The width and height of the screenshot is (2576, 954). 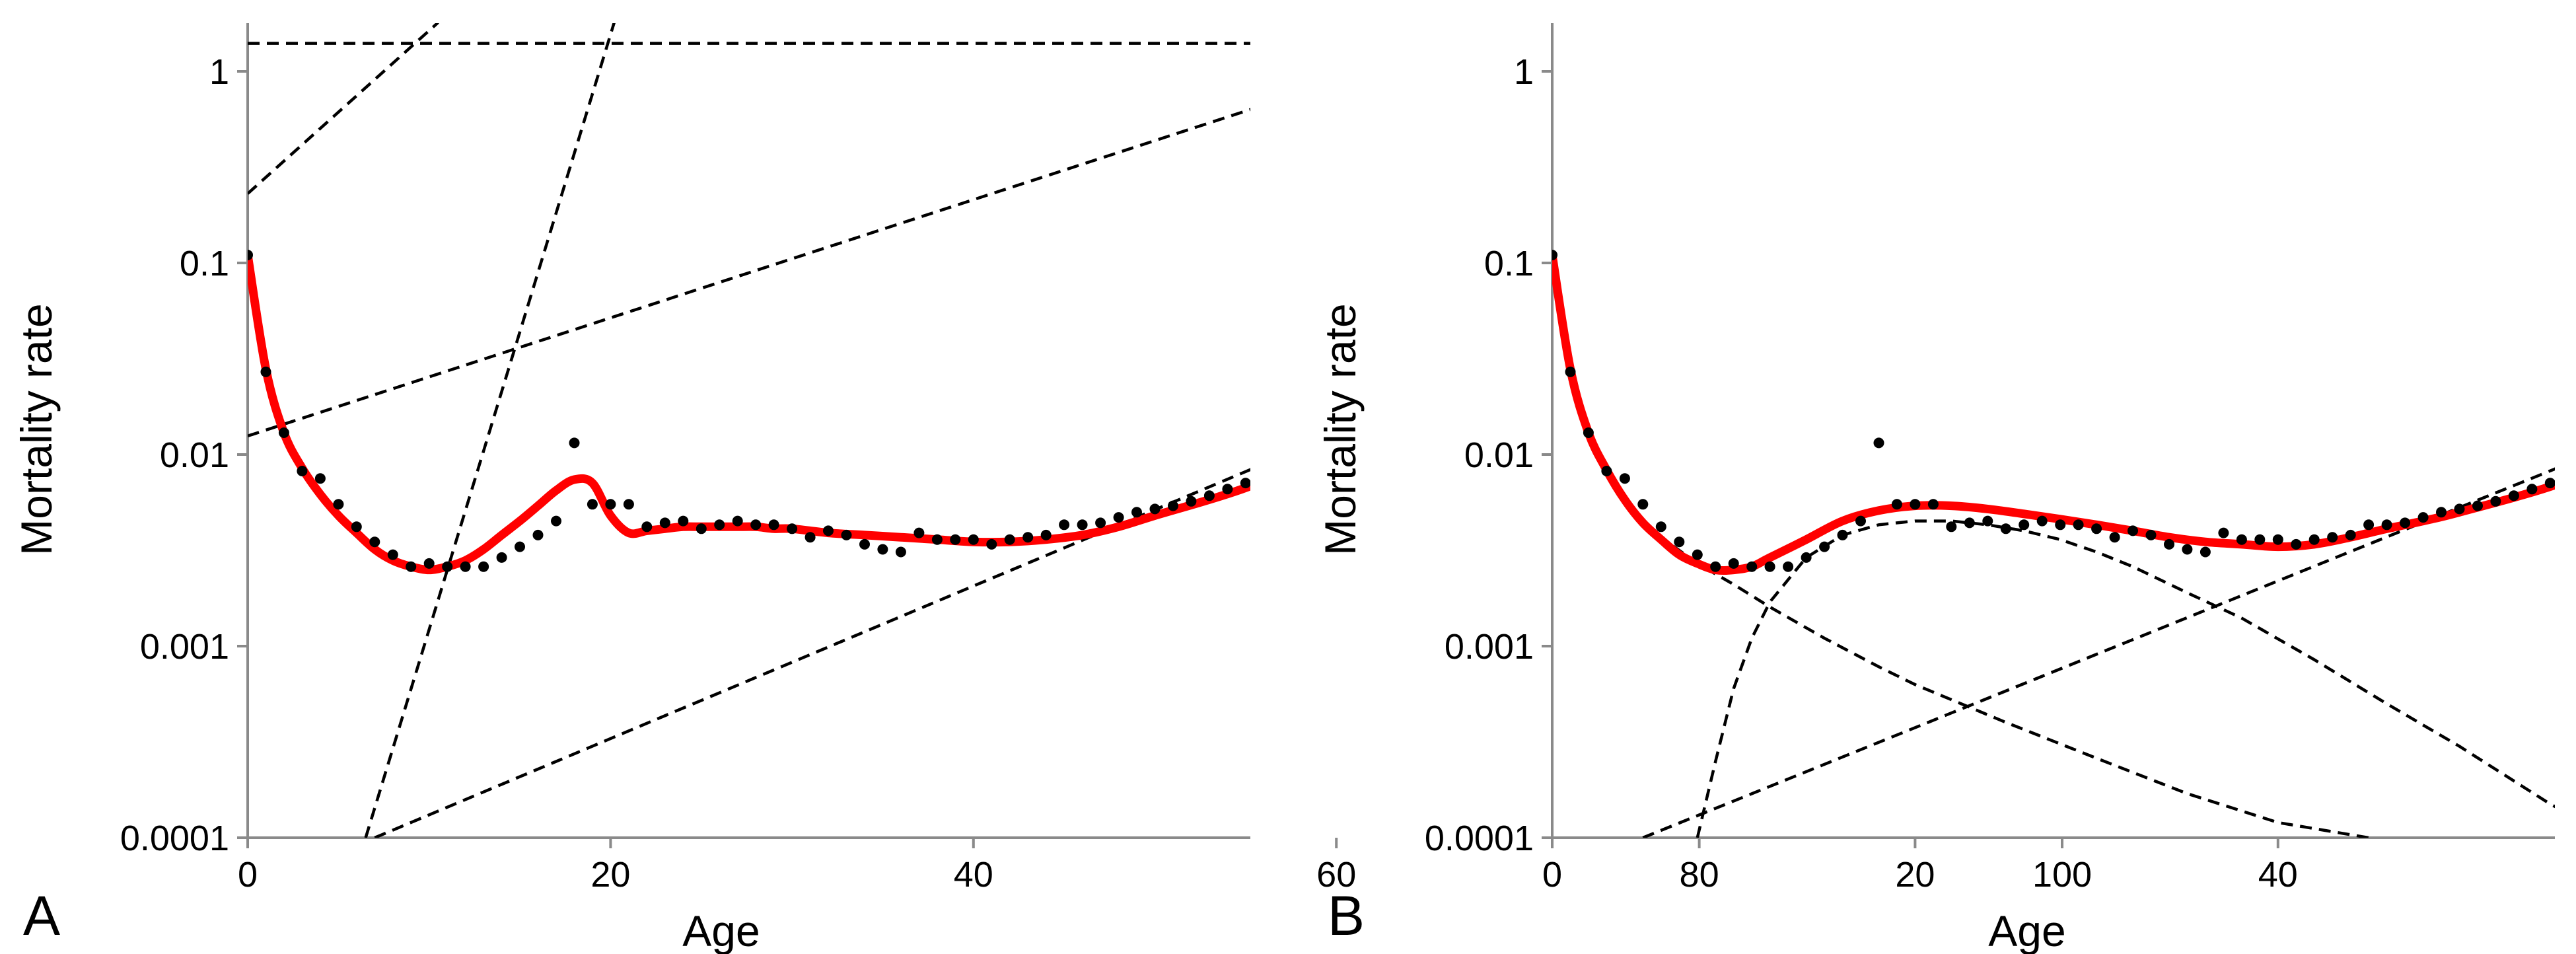 I want to click on panel-a-y-tick-label: 0.01, so click(x=195, y=455).